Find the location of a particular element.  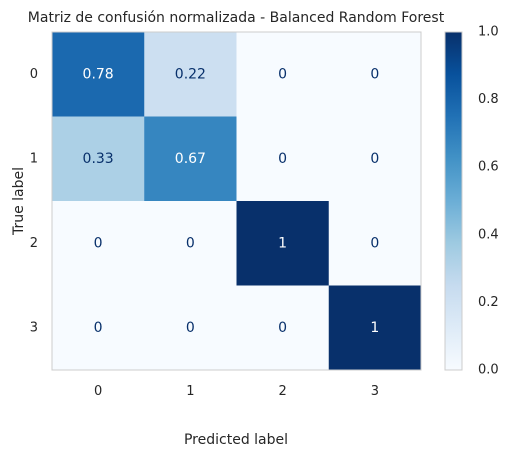

colorbar is located at coordinates (453, 201).